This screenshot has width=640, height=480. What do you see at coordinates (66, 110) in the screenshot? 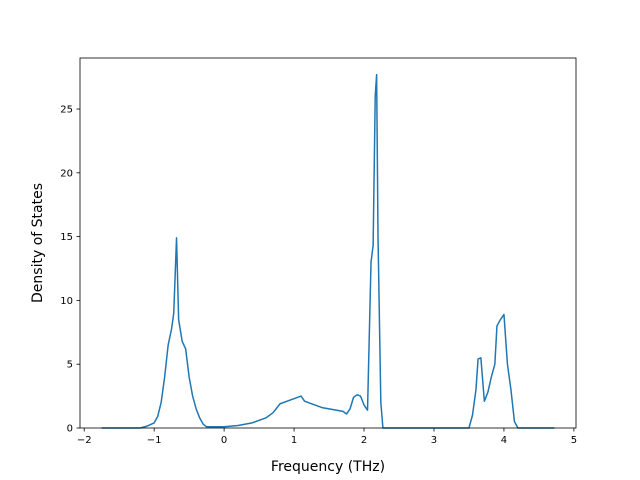
I see `y-tick-label: 25` at bounding box center [66, 110].